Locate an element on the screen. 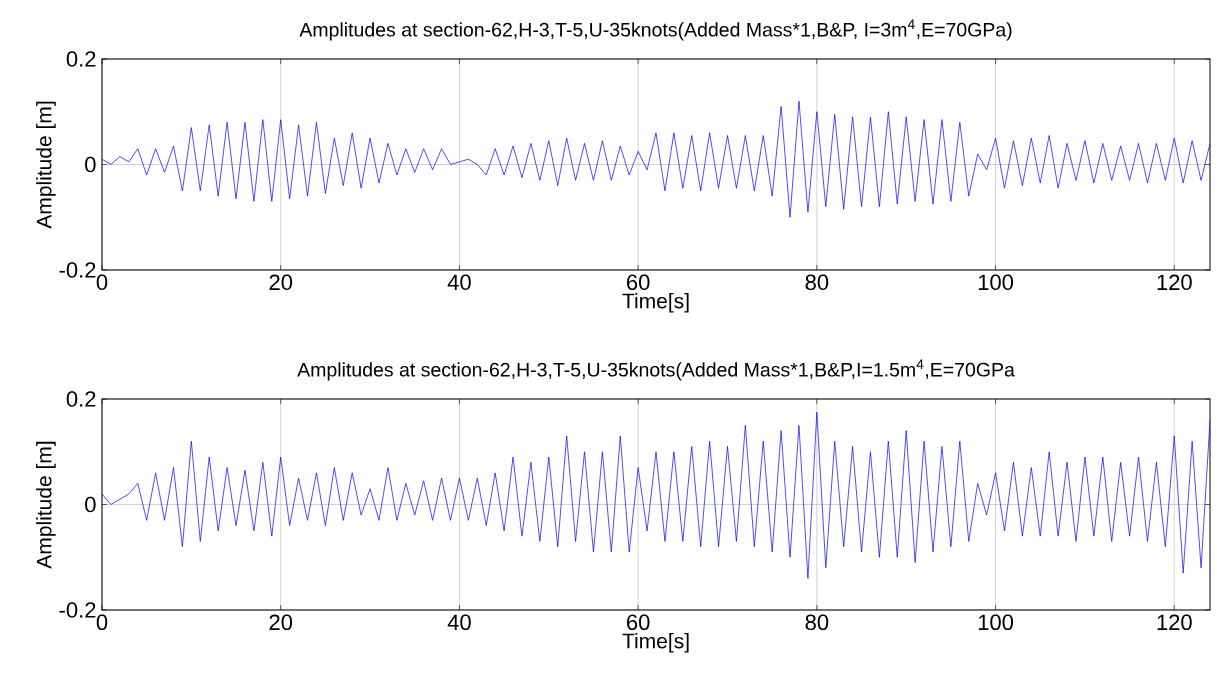 Image resolution: width=1217 pixels, height=680 pixels. chart-title: Amplitudes at section-62,H-3,T-5,U-35knots(Added Mass*1,B&P,I=1.5m$^{4}$,E=70GPa is located at coordinates (656, 370).